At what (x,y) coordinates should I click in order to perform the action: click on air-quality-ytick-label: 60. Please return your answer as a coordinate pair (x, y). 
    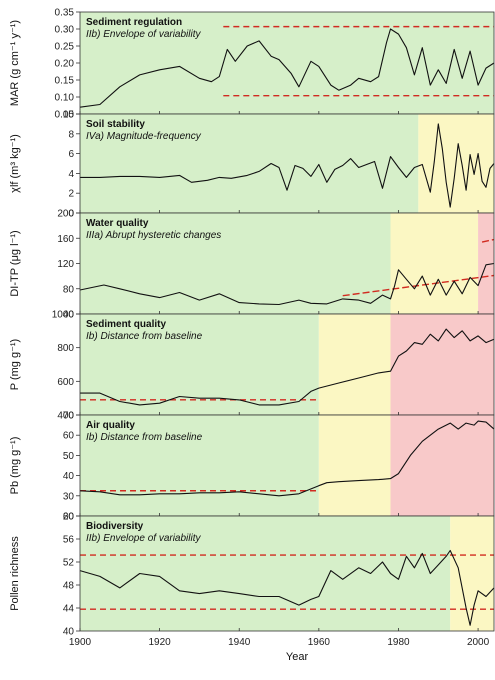
    Looking at the image, I should click on (69, 436).